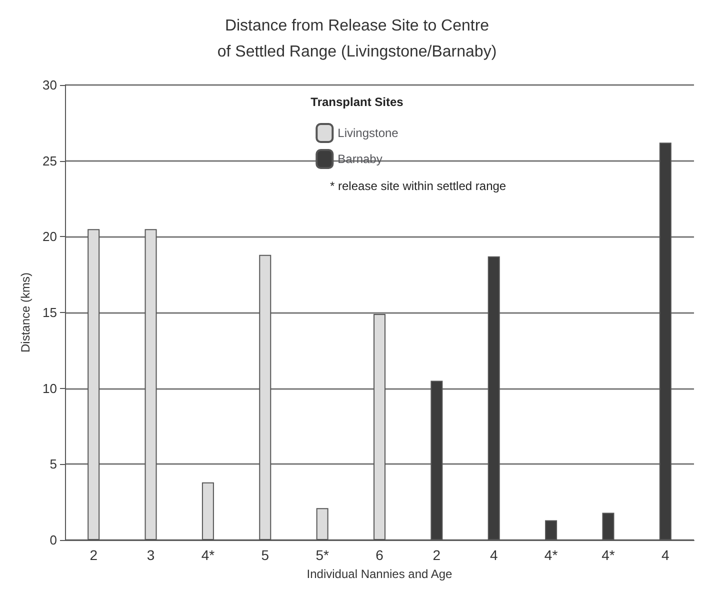  Describe the element at coordinates (265, 555) in the screenshot. I see `x-tick-label: 5` at that location.